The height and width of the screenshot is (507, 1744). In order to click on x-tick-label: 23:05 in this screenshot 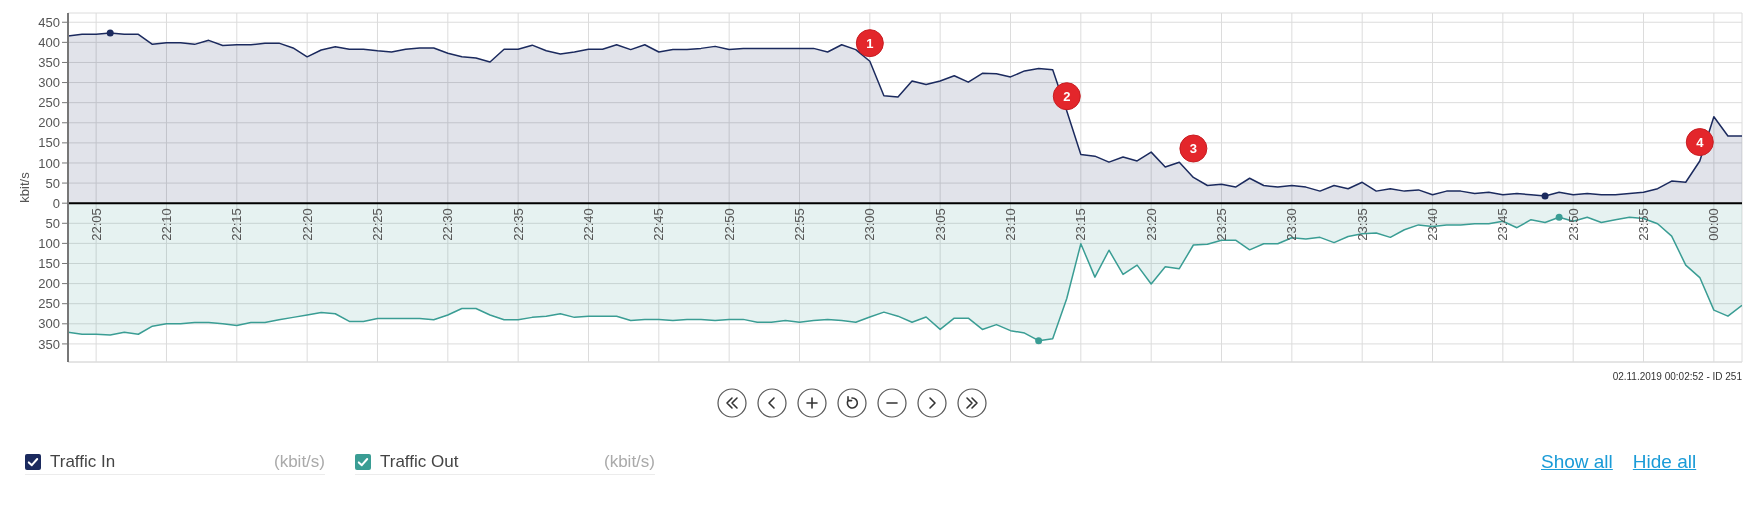, I will do `click(940, 224)`.